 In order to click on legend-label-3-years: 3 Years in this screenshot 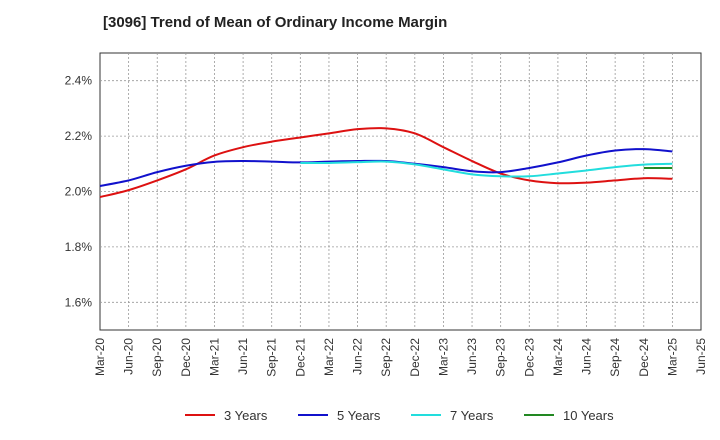, I will do `click(246, 415)`.